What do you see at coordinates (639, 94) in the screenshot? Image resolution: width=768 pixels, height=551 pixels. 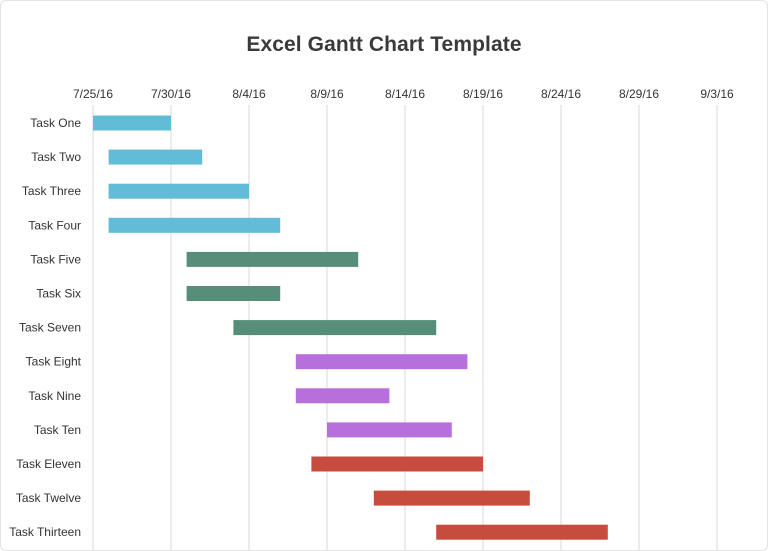 I see `x-tick-label: 8/29/16` at bounding box center [639, 94].